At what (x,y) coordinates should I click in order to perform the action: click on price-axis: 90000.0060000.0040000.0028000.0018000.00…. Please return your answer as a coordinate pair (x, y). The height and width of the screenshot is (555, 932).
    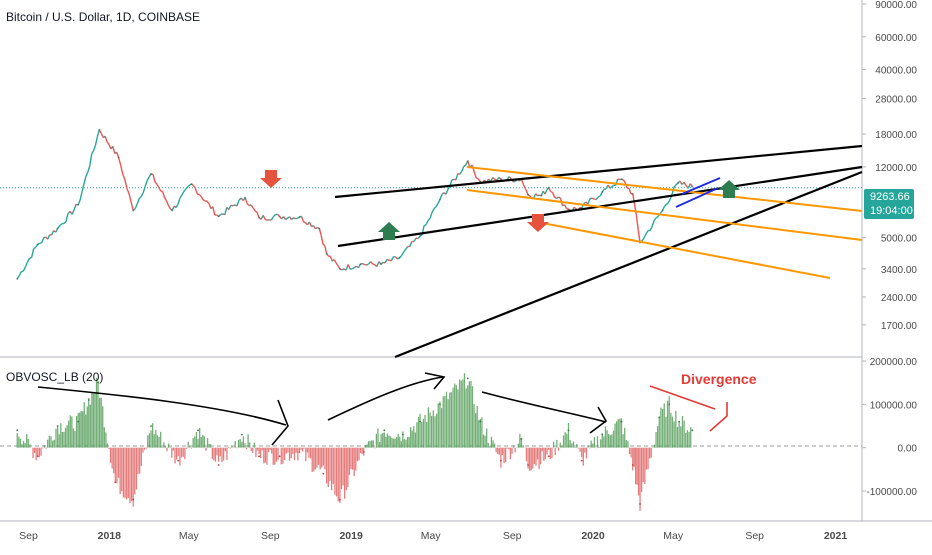
    Looking at the image, I should click on (889, 166).